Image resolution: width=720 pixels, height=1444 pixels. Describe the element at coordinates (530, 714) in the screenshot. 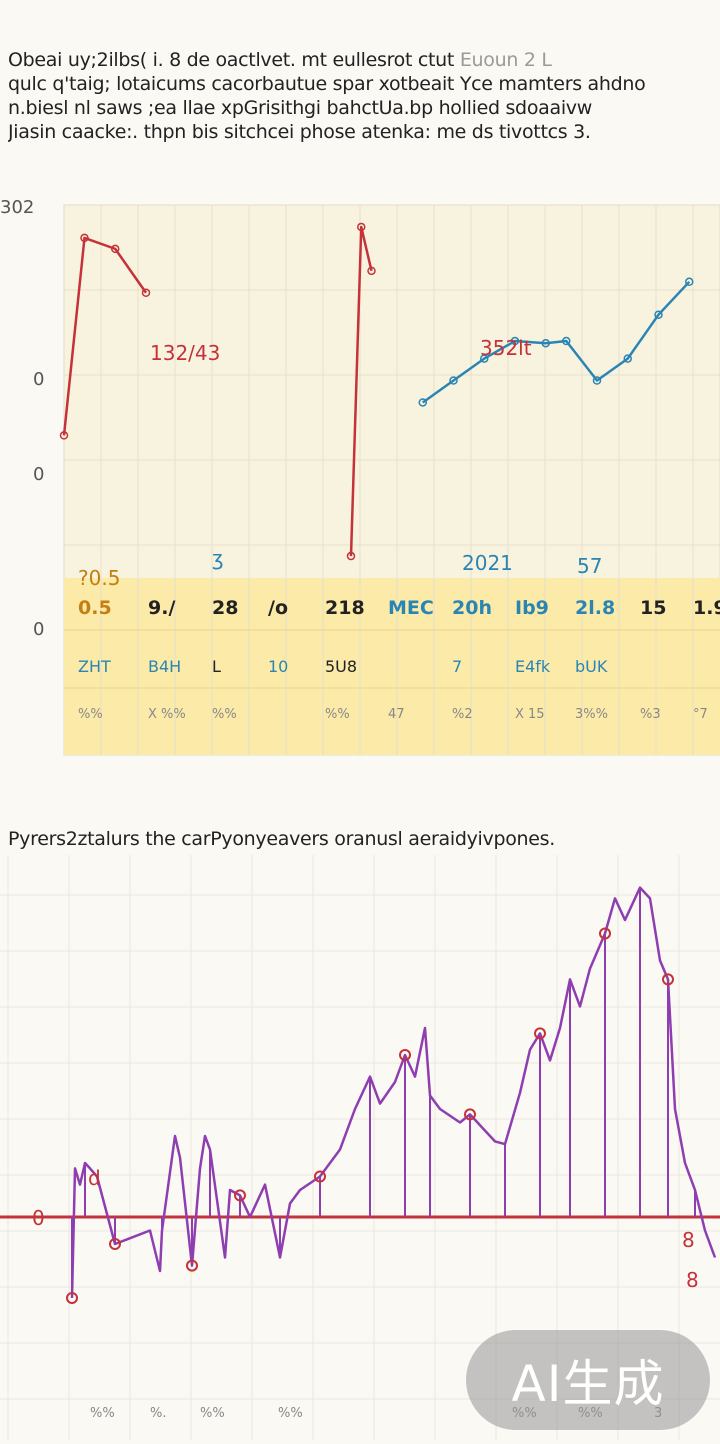

I see `chart-1-table-cell: X 15` at that location.